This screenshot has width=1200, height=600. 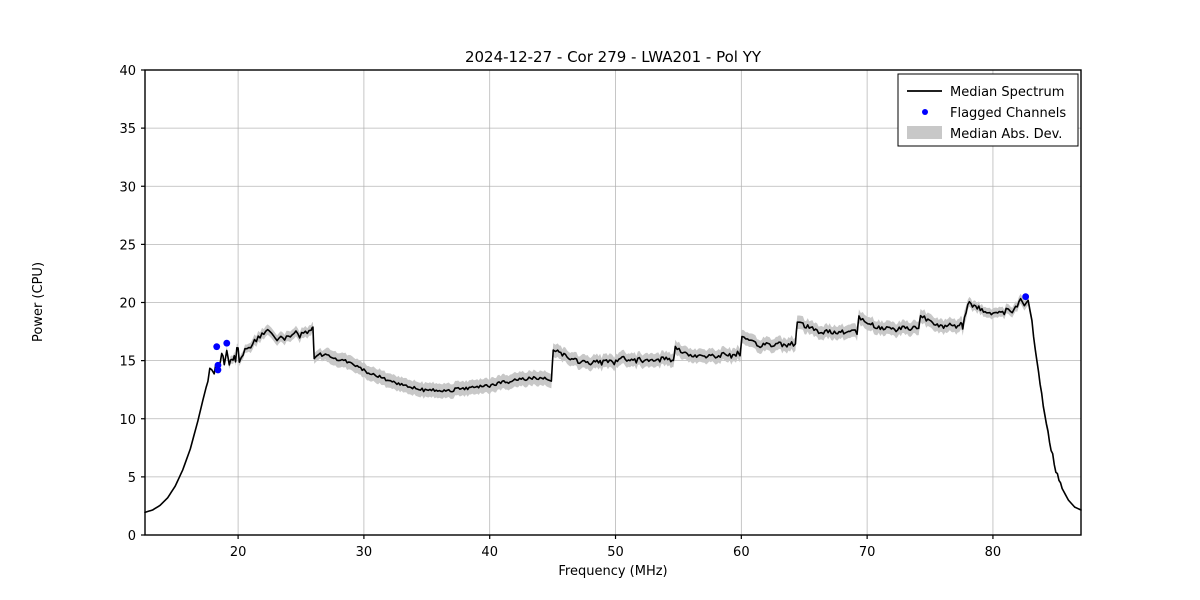 I want to click on legend-band-swatch, so click(x=924, y=132).